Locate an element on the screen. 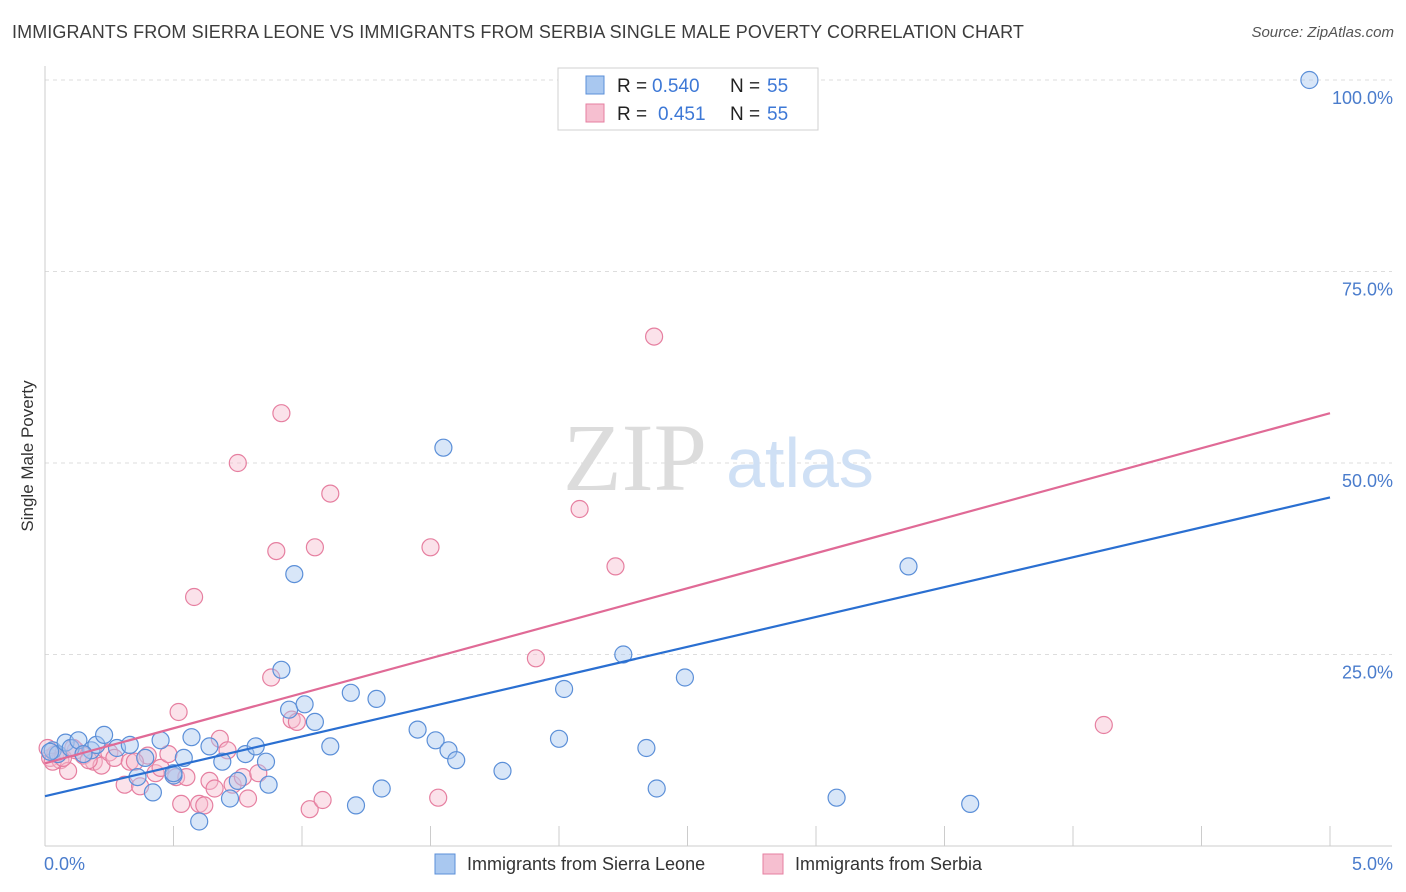 Image resolution: width=1406 pixels, height=892 pixels. x-tick-label: 0.0% is located at coordinates (64, 864).